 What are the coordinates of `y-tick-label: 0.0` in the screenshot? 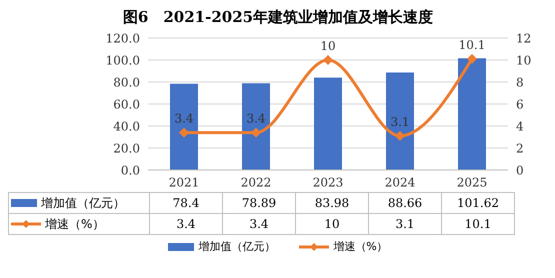 It's located at (130, 170).